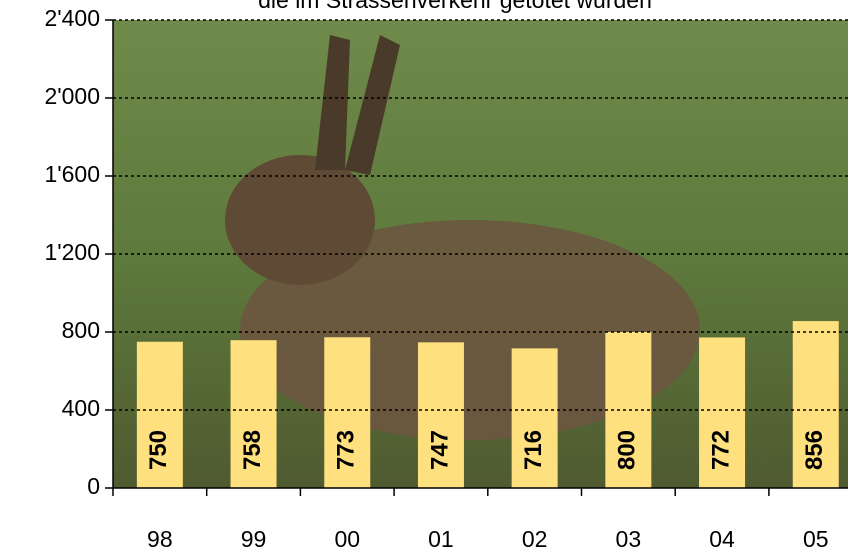  What do you see at coordinates (629, 539) in the screenshot?
I see `x-tick-label: 03` at bounding box center [629, 539].